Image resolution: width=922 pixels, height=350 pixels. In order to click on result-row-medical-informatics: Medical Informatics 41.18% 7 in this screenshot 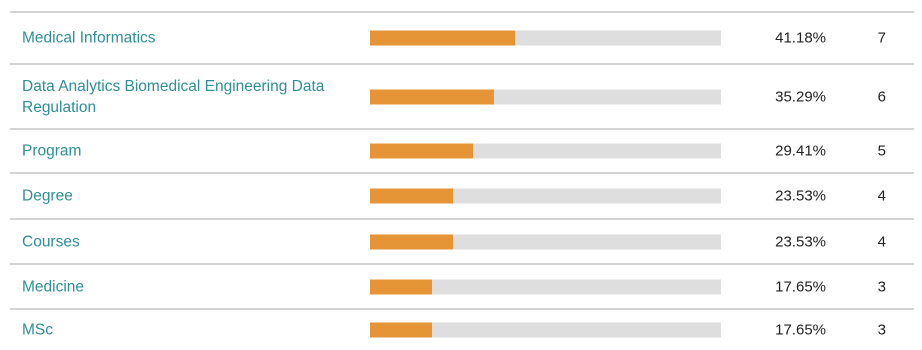, I will do `click(462, 39)`.